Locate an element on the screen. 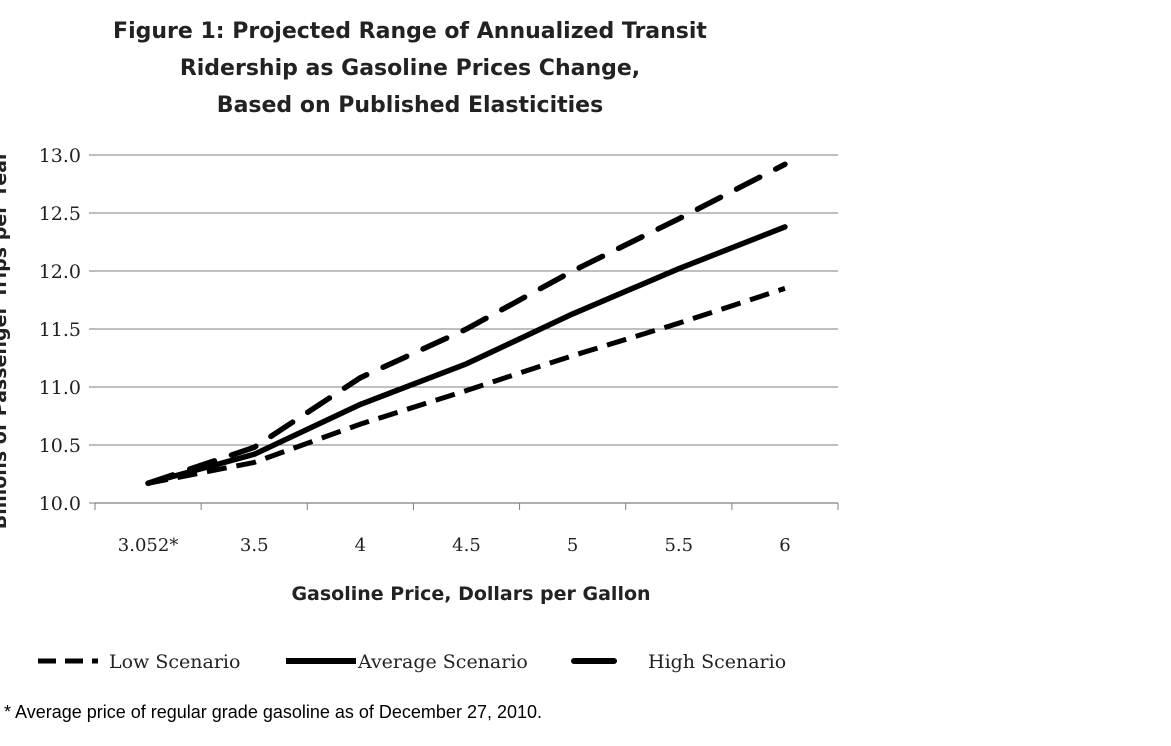 The width and height of the screenshot is (1171, 746). chart-title-line-2: Ridership as Gasoline Prices Change, is located at coordinates (410, 68).